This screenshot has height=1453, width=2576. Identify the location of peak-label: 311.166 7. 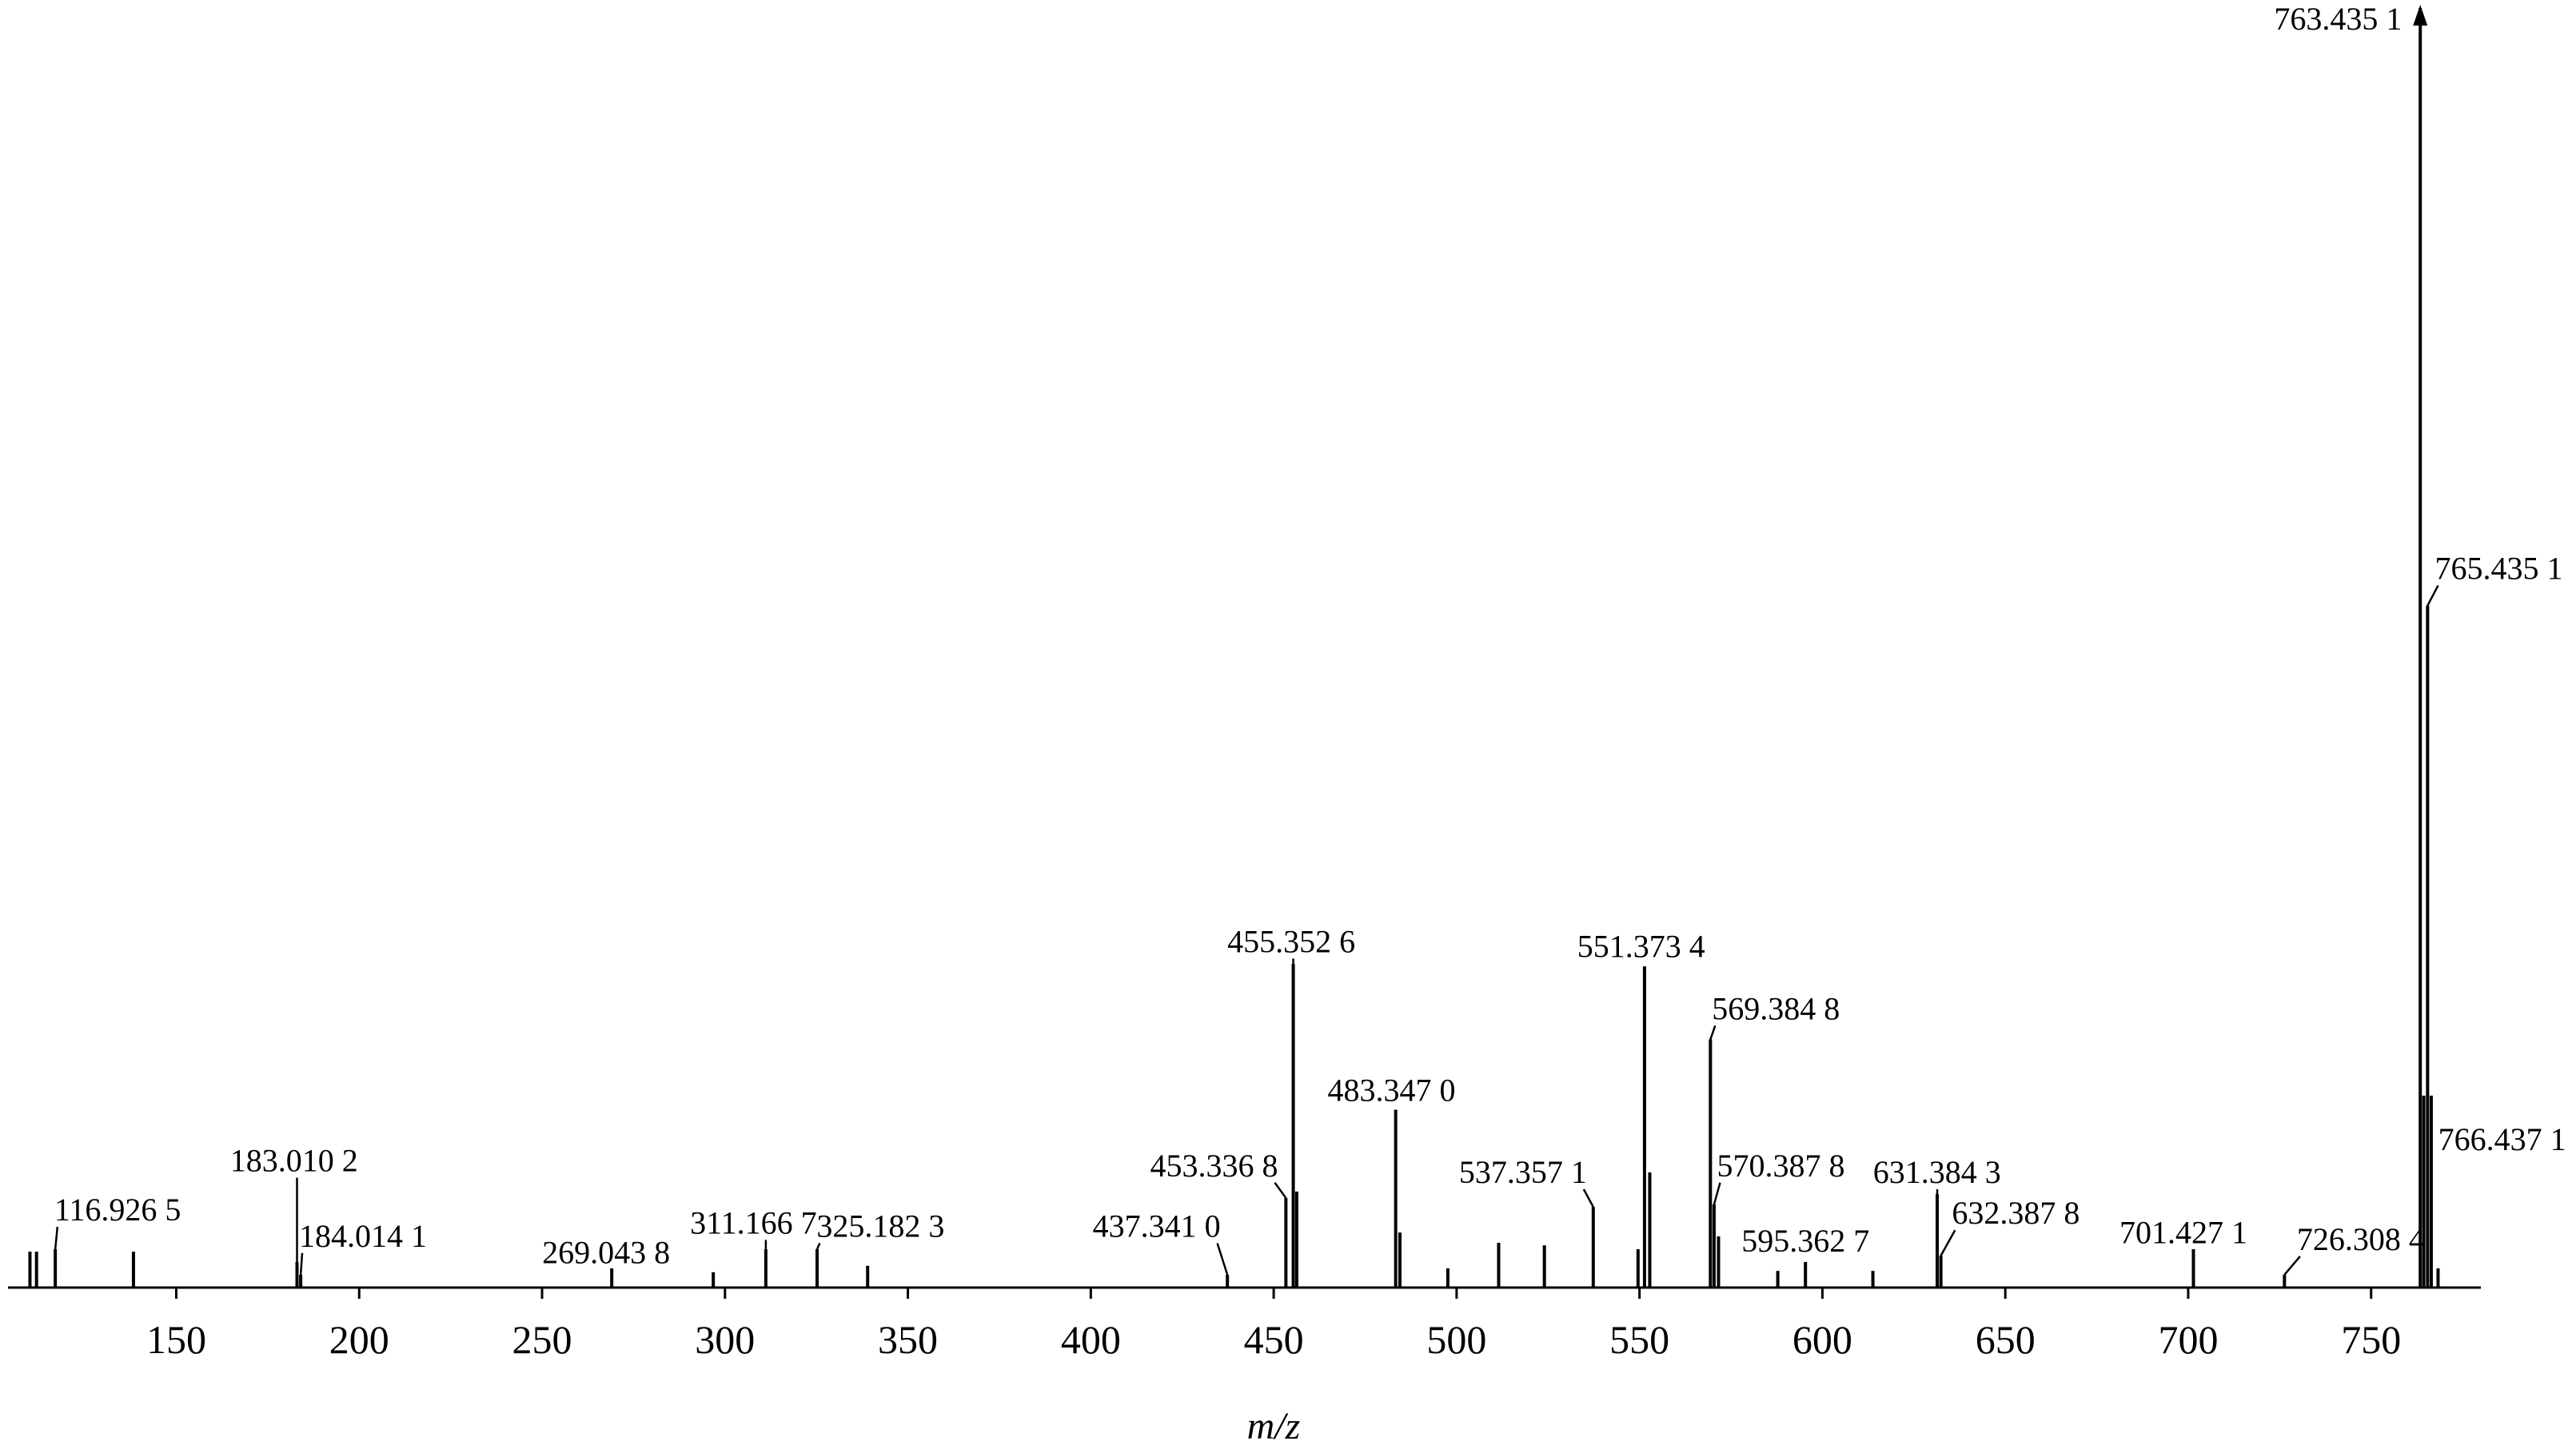
(753, 1222).